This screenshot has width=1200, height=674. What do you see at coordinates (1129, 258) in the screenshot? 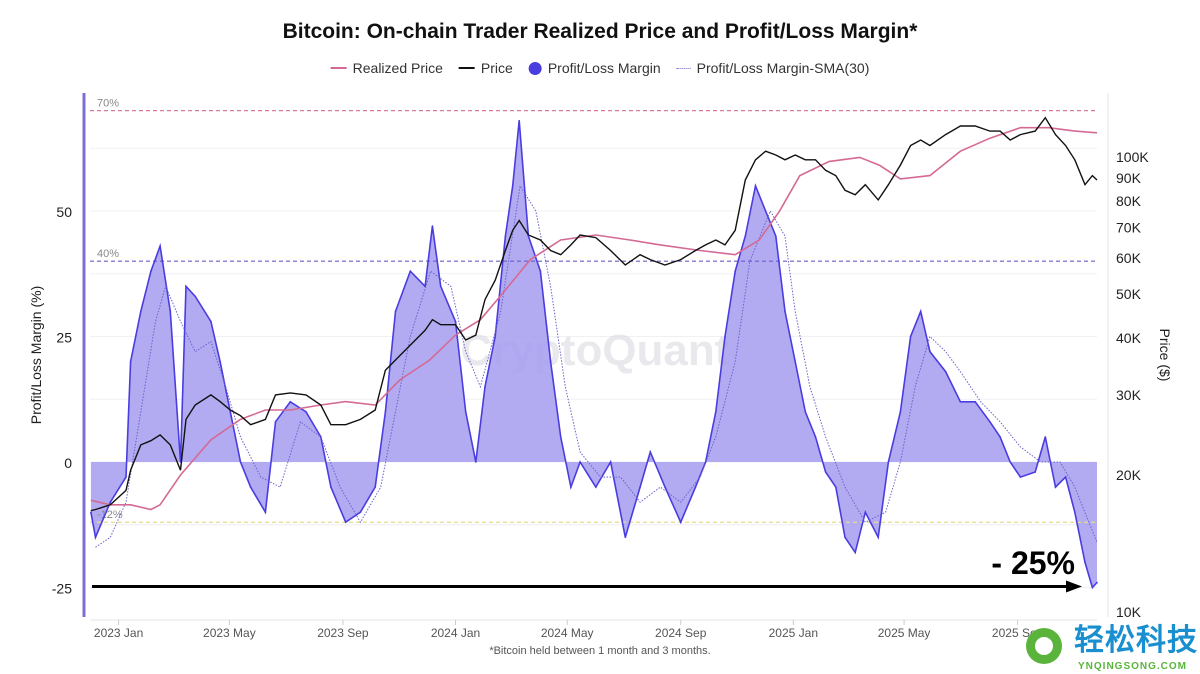
I see `right-tick-label: 60K` at bounding box center [1129, 258].